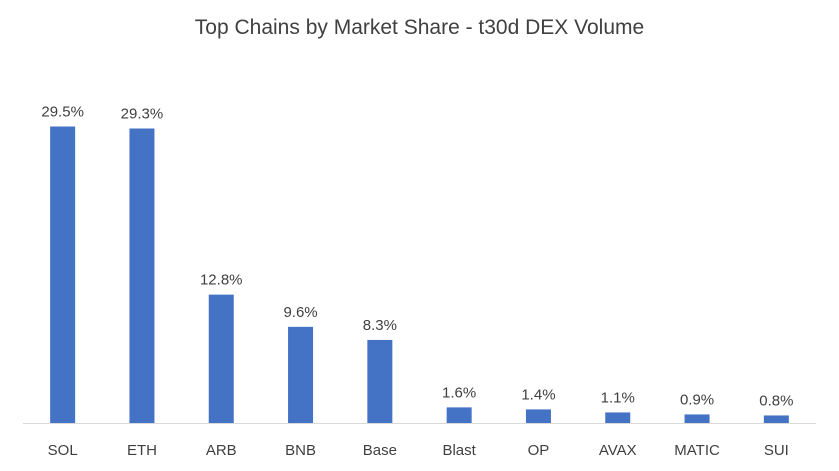  What do you see at coordinates (300, 312) in the screenshot?
I see `data-label-bnb: 9.6%` at bounding box center [300, 312].